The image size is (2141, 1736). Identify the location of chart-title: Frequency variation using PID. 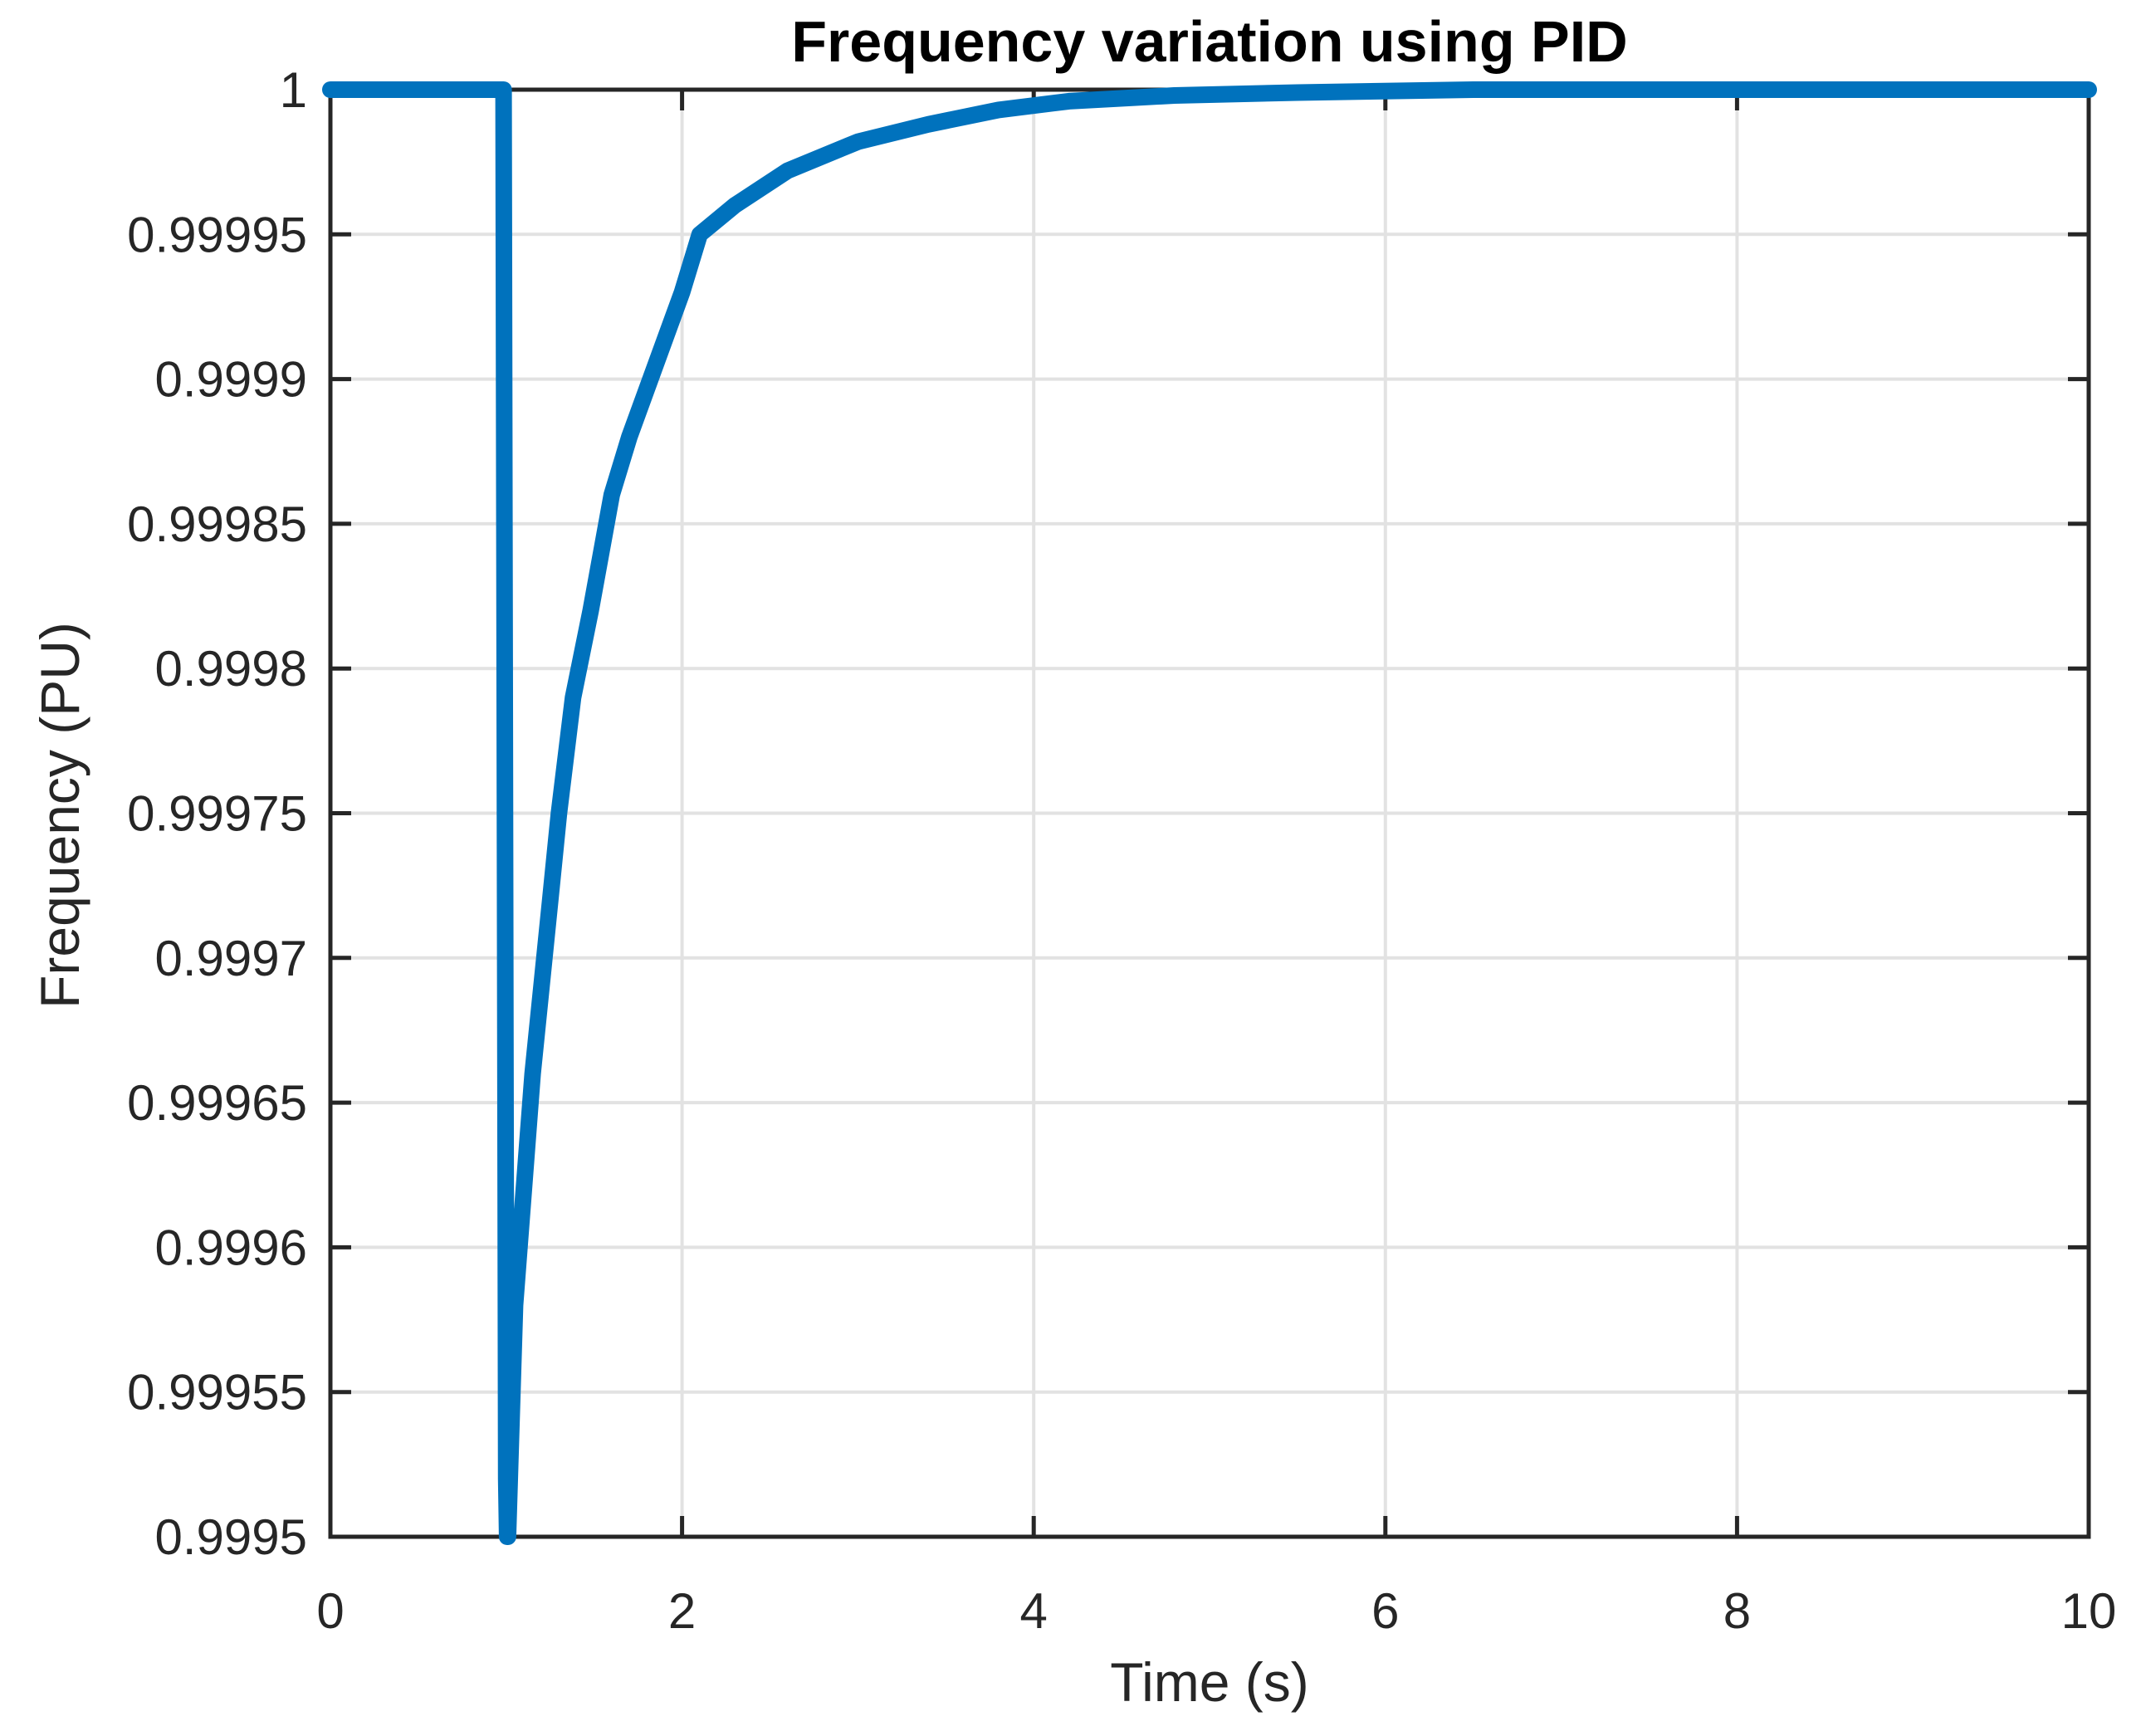
(1209, 41).